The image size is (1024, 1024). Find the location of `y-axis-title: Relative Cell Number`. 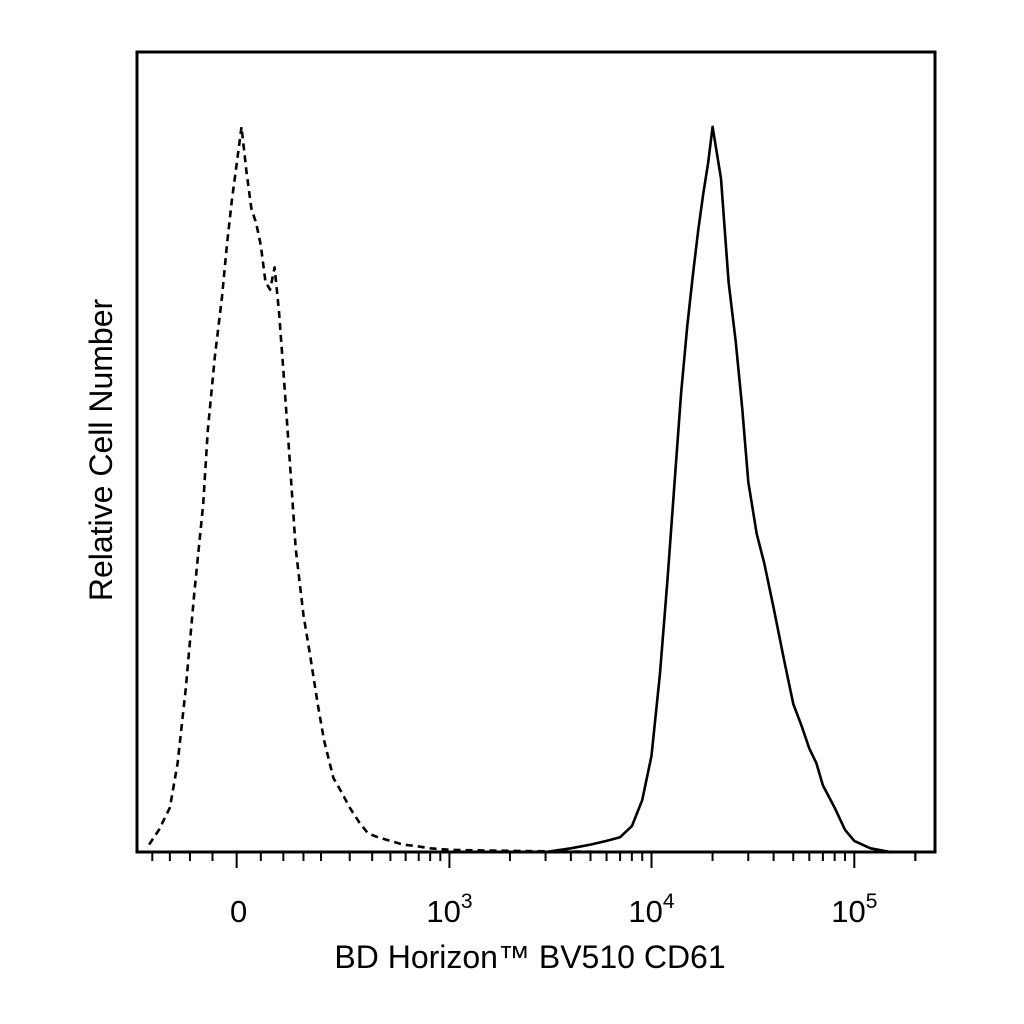

y-axis-title: Relative Cell Number is located at coordinates (101, 449).